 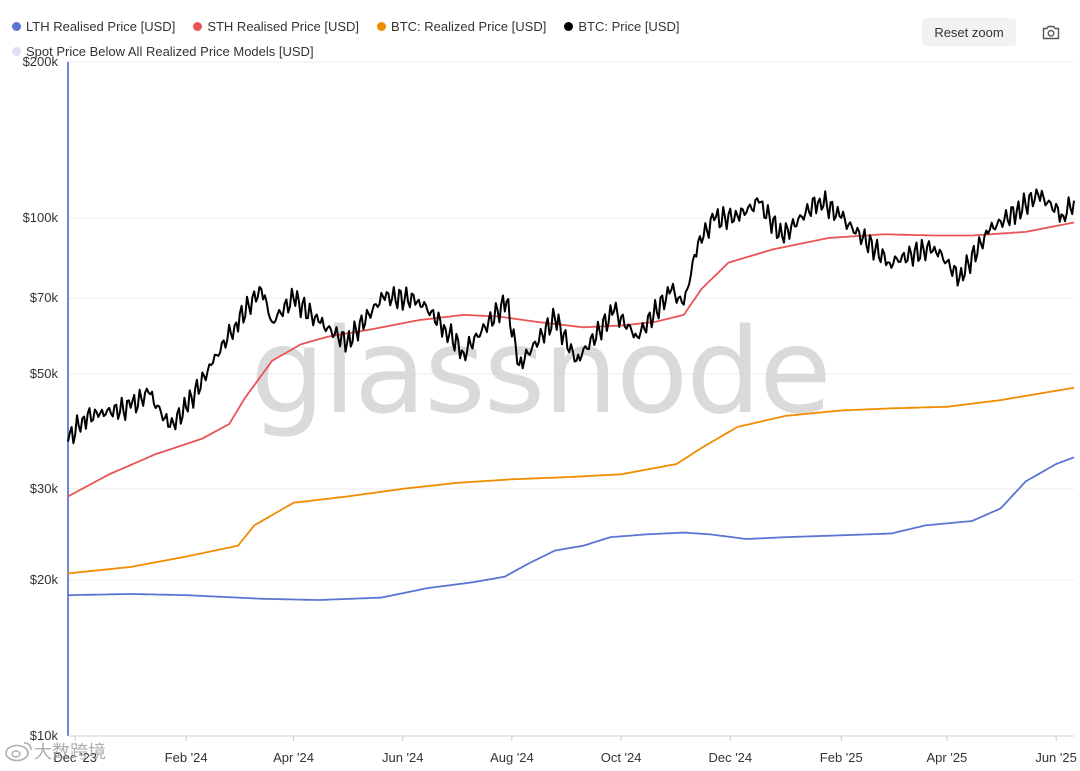 What do you see at coordinates (730, 757) in the screenshot?
I see `x-tick-label: Dec '24` at bounding box center [730, 757].